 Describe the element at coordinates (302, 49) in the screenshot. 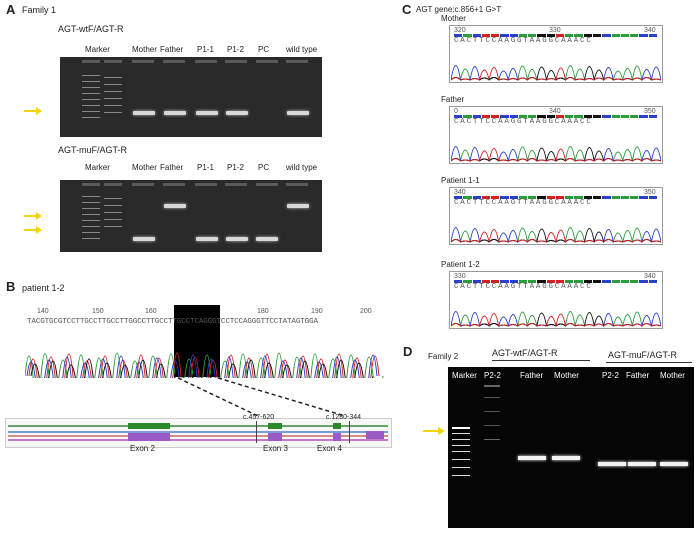

I see `gel1-lane-wildtype: wild type` at that location.